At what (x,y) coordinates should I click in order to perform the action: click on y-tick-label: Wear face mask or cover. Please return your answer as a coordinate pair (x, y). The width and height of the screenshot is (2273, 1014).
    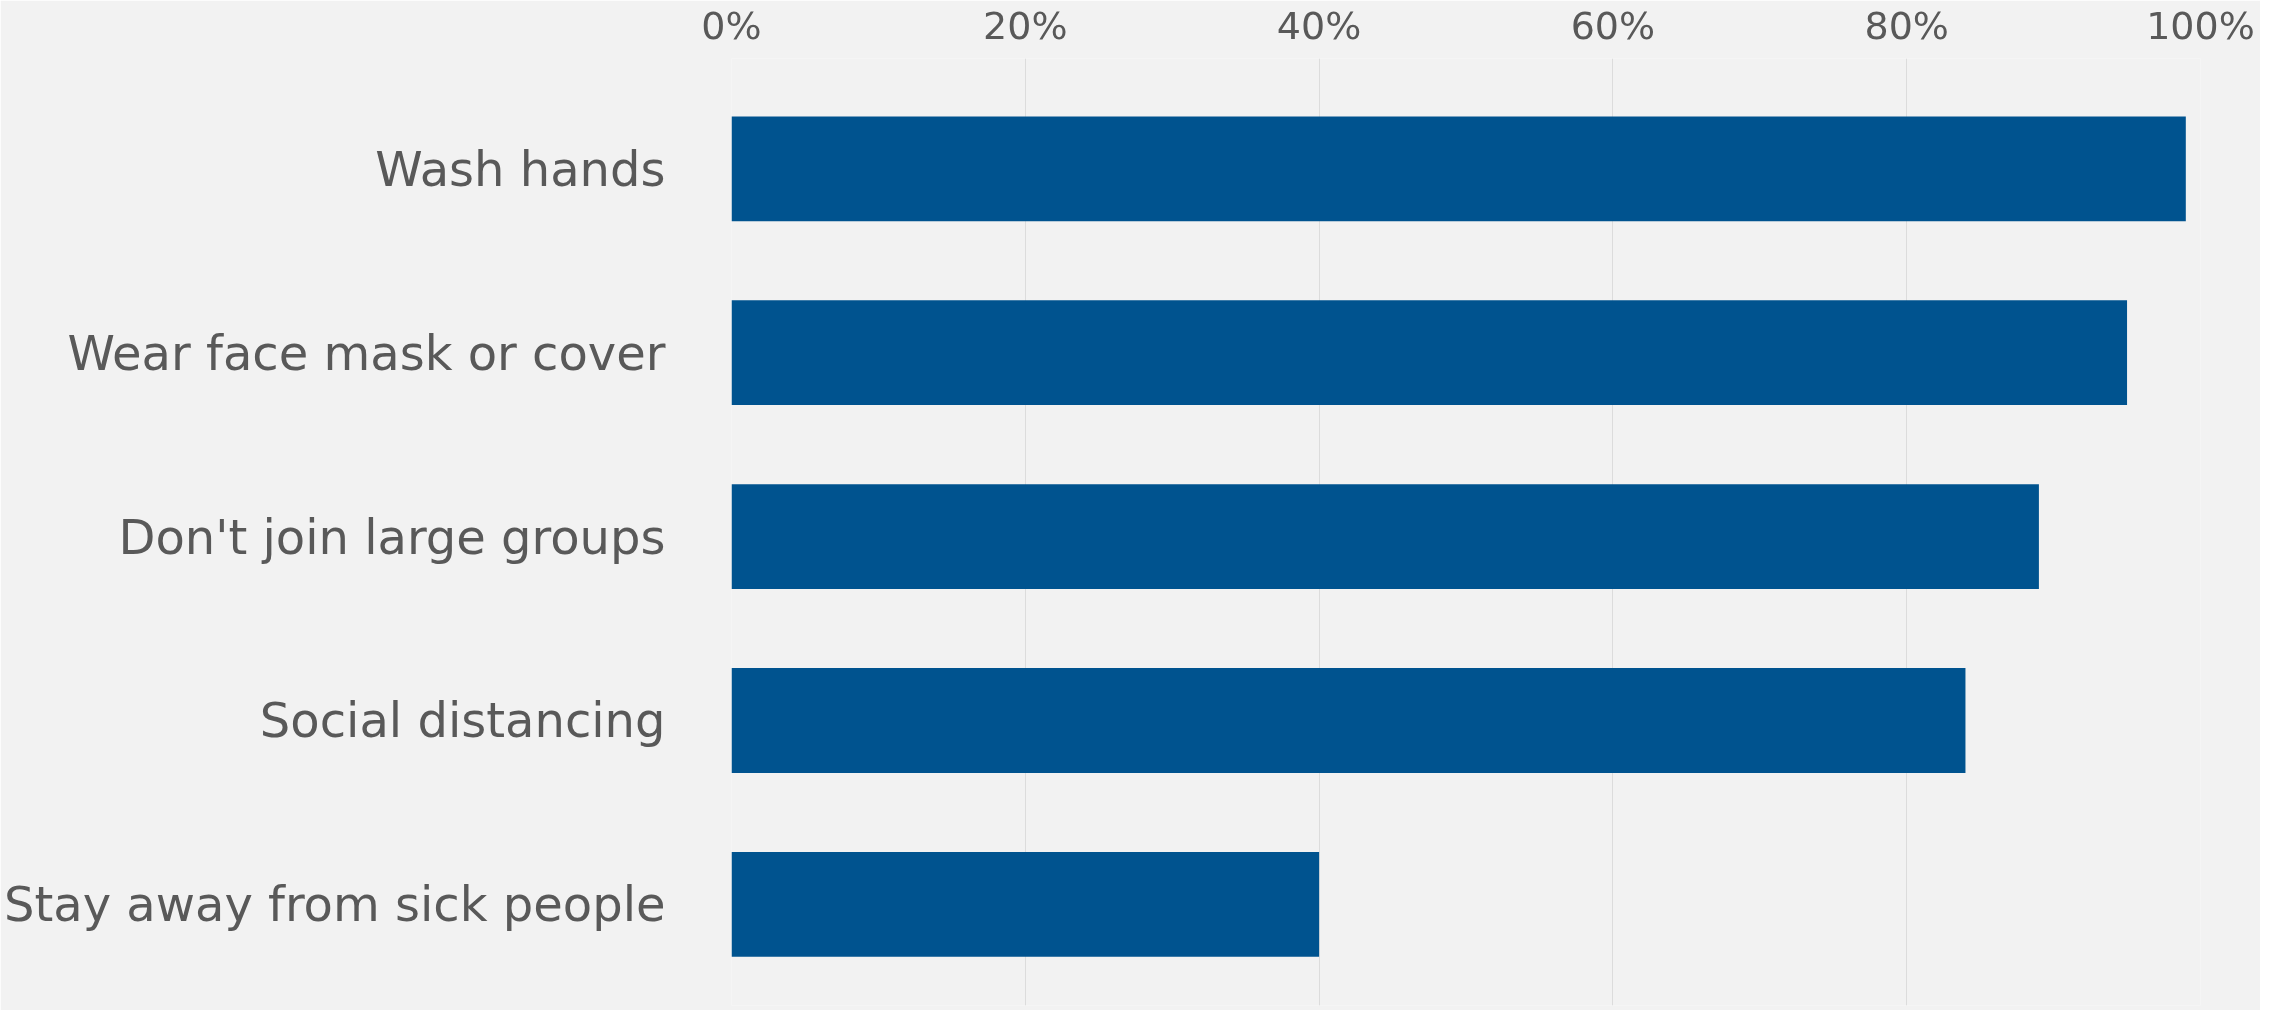
    Looking at the image, I should click on (366, 352).